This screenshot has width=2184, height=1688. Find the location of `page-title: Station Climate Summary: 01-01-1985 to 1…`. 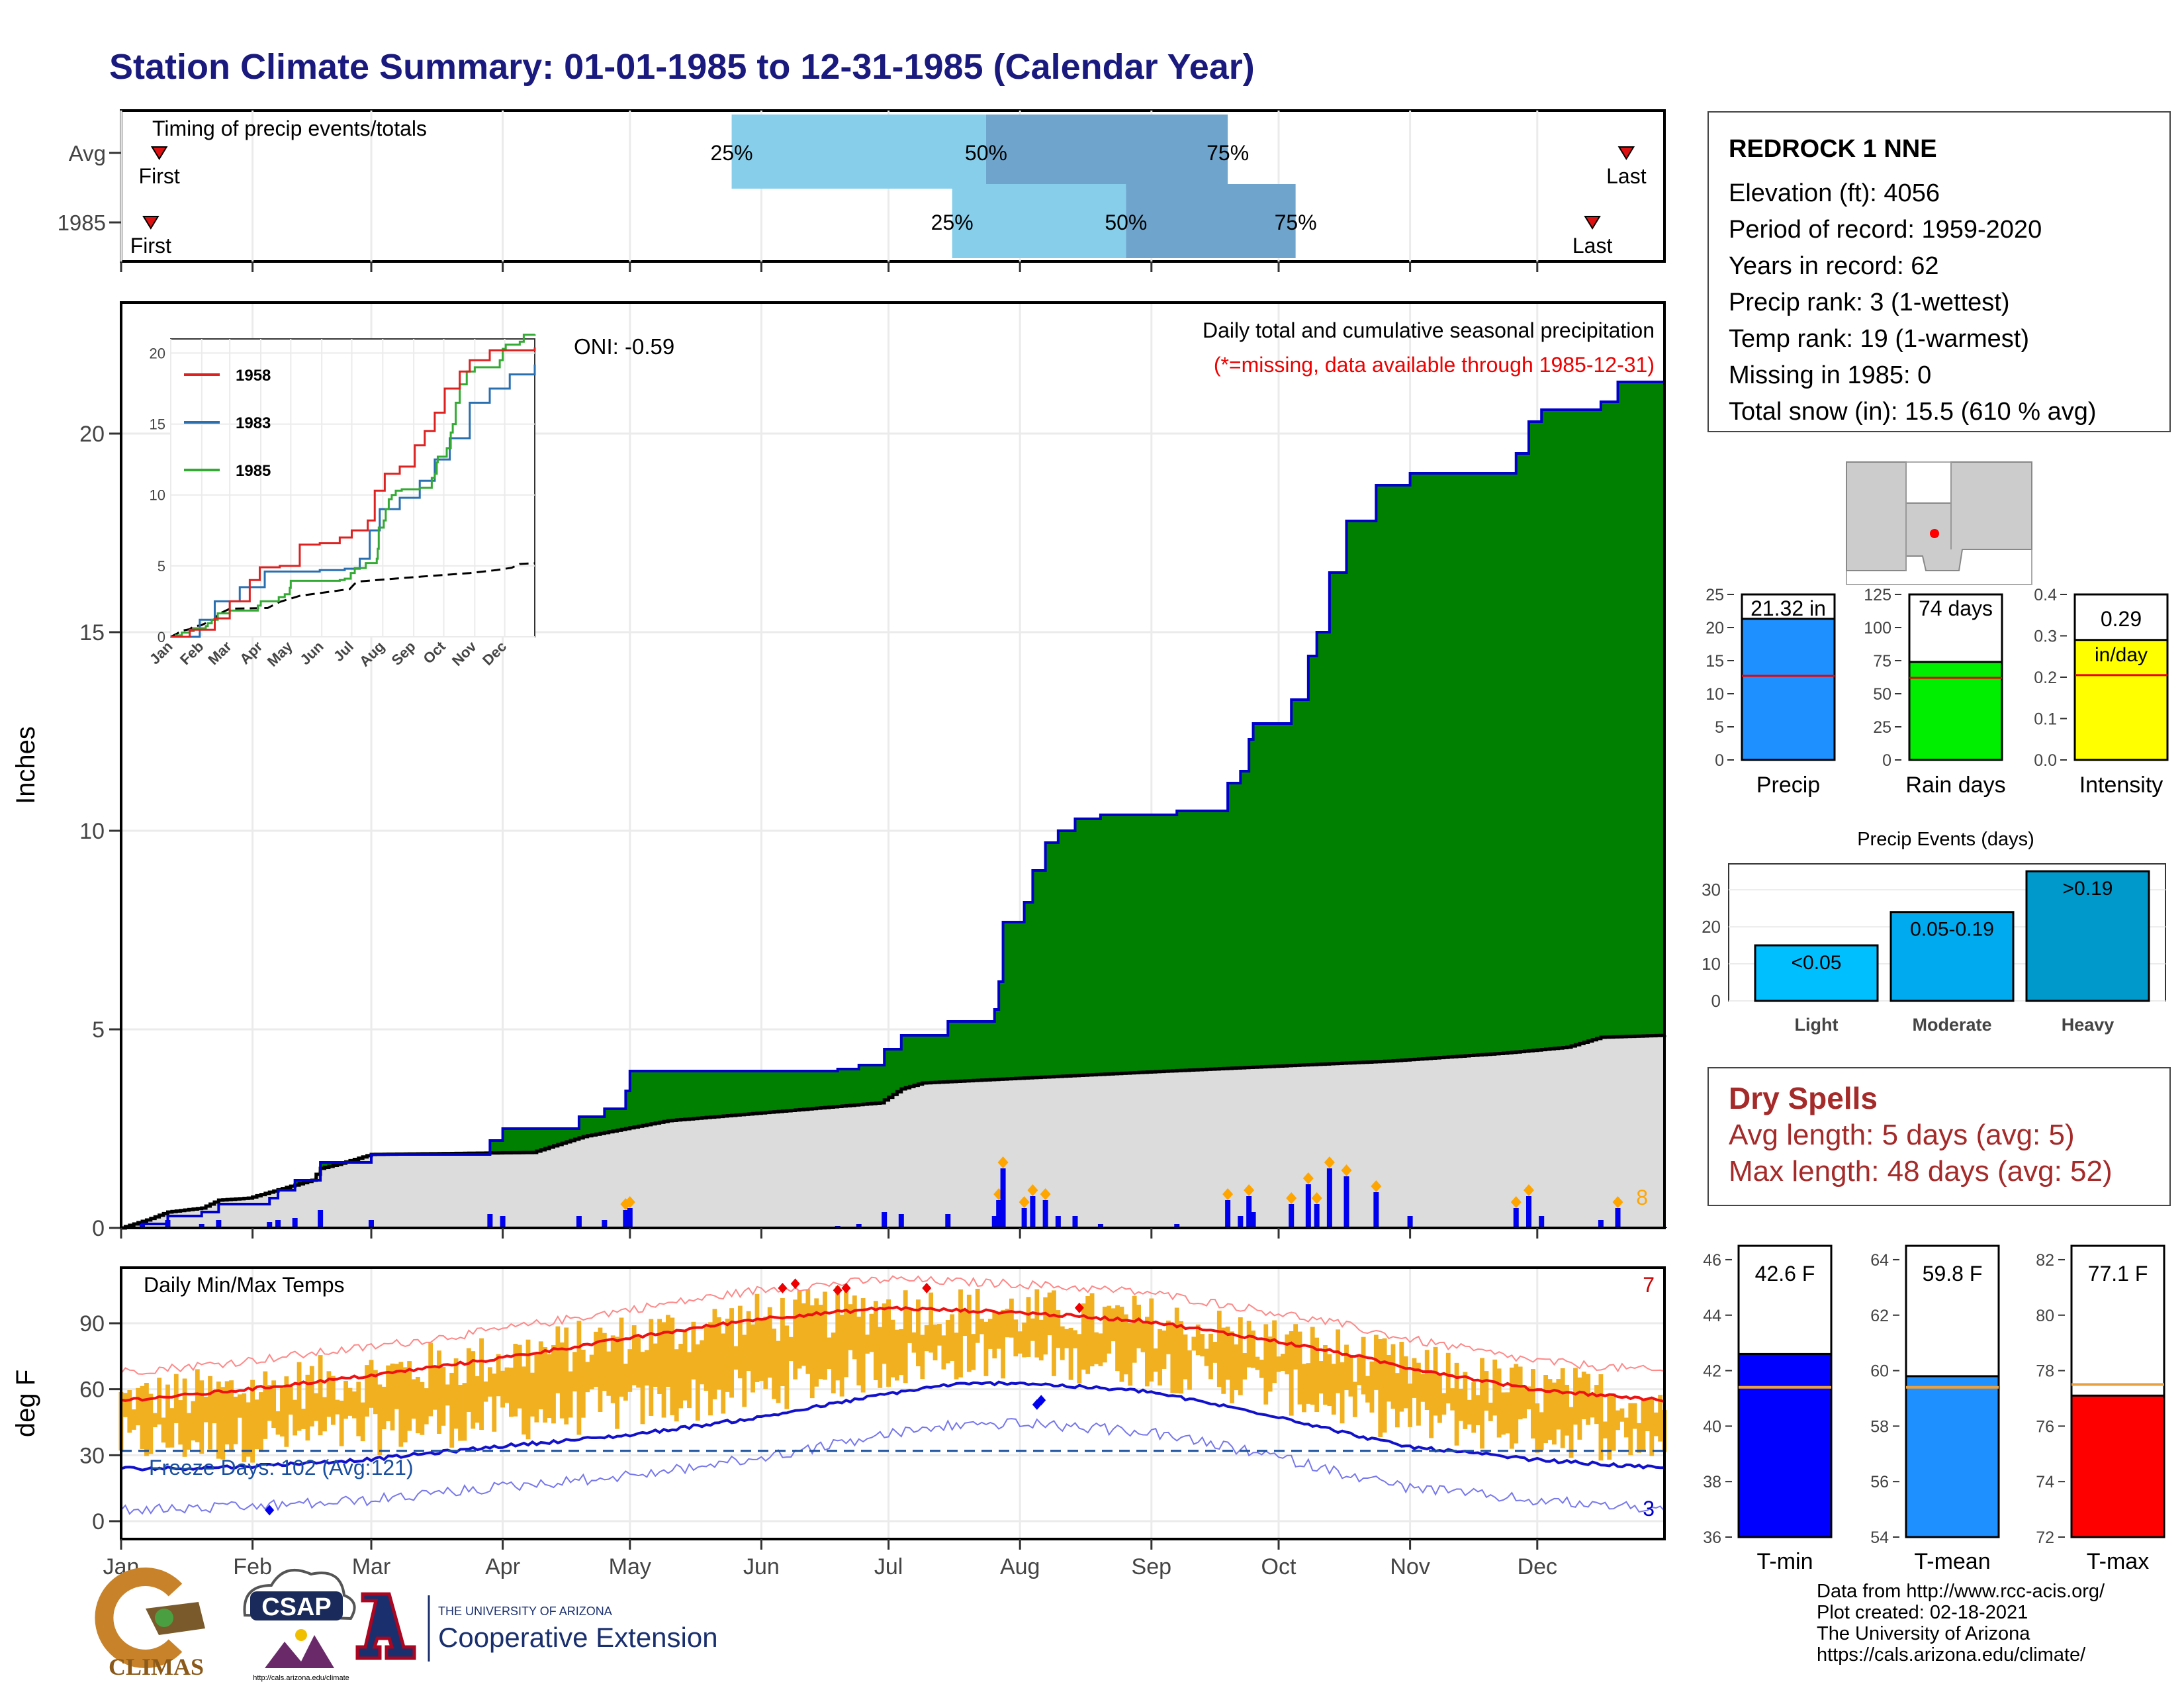

page-title: Station Climate Summary: 01-01-1985 to 1… is located at coordinates (682, 67).